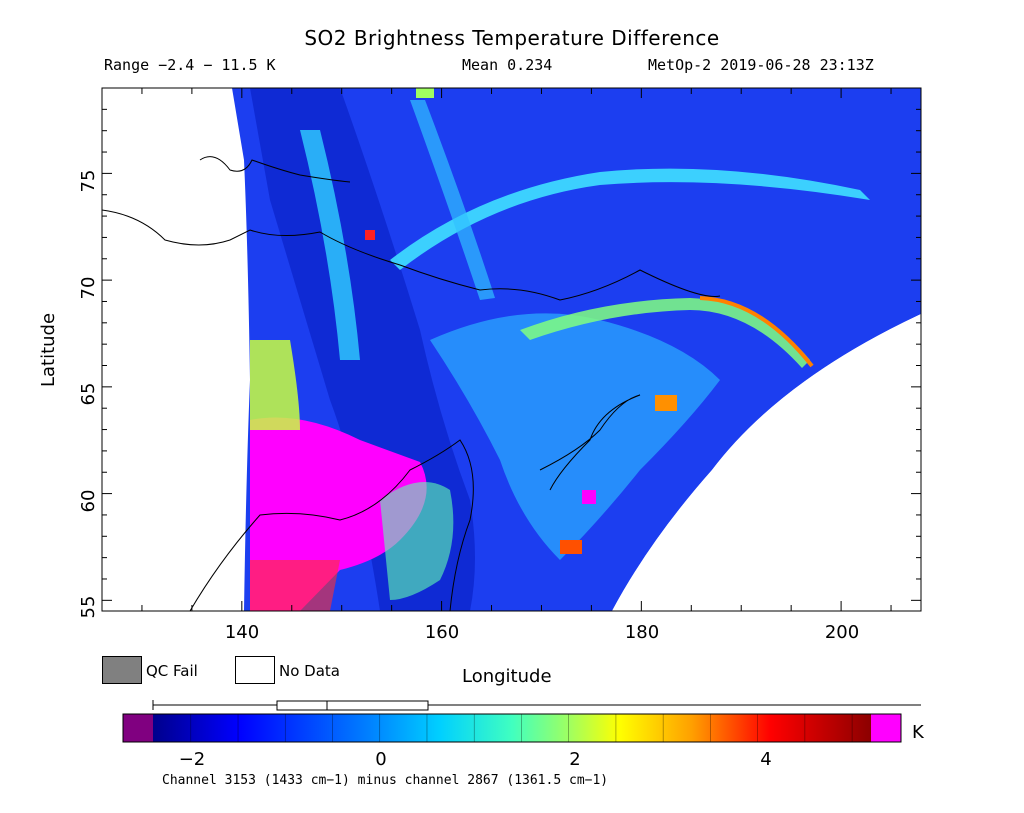  Describe the element at coordinates (331, 525) in the screenshot. I see `coastline-south` at that location.